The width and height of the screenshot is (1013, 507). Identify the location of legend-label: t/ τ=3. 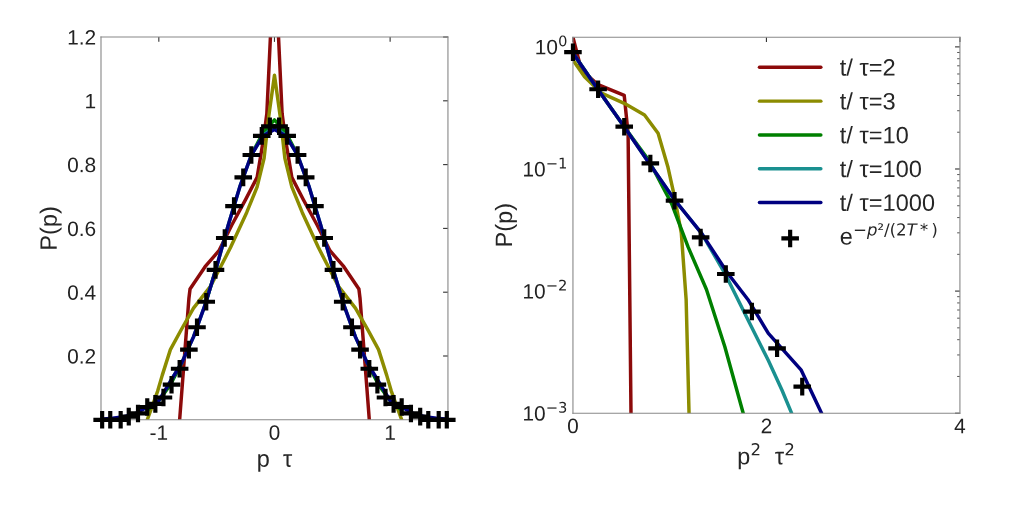
(867, 101).